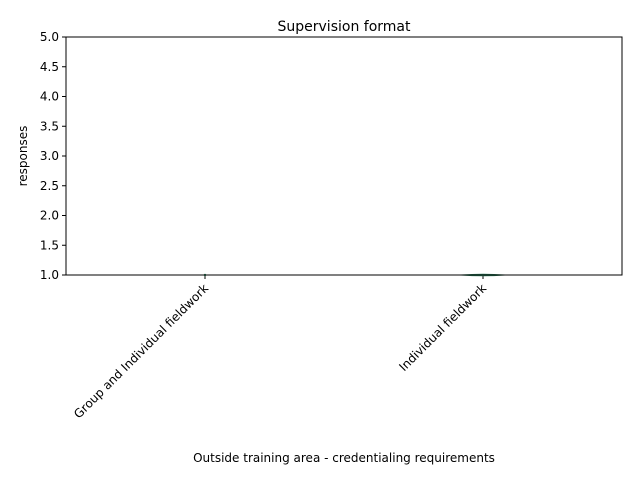  Describe the element at coordinates (23, 156) in the screenshot. I see `y-axis-label: responses` at that location.